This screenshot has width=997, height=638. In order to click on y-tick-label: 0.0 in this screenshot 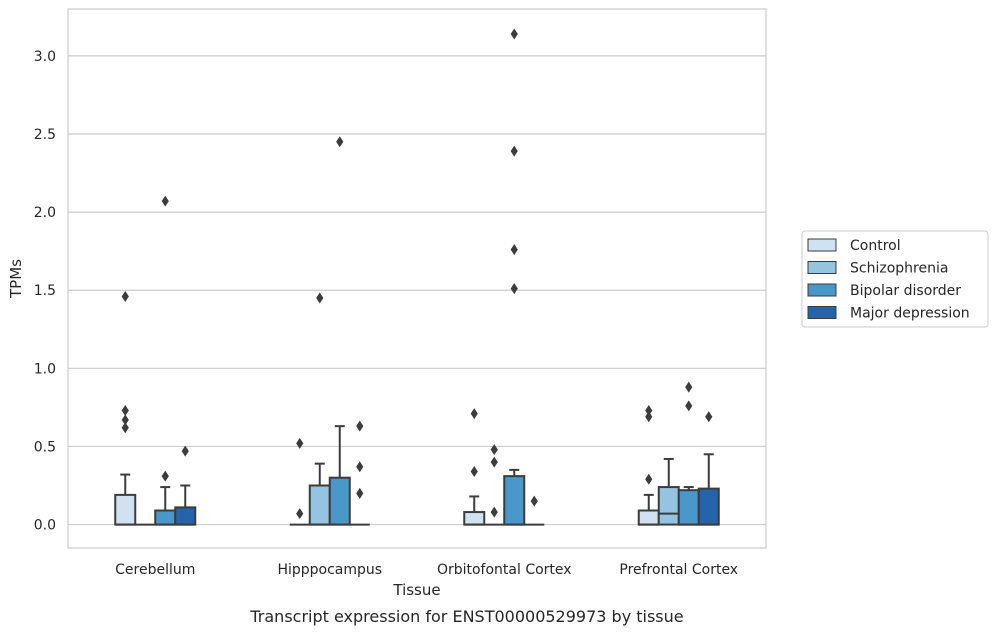, I will do `click(45, 526)`.